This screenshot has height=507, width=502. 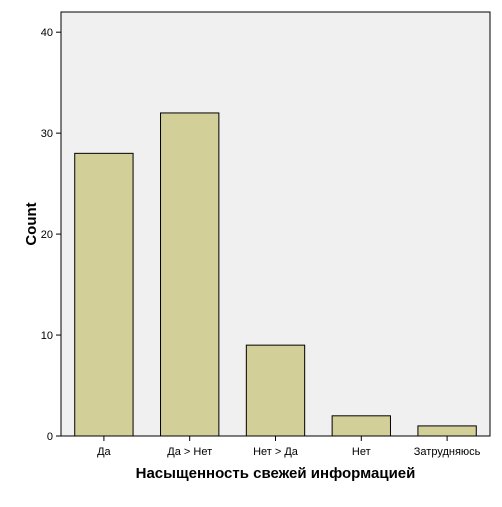 I want to click on x-axis-title: Насыщенность свежей информацией, so click(x=276, y=473).